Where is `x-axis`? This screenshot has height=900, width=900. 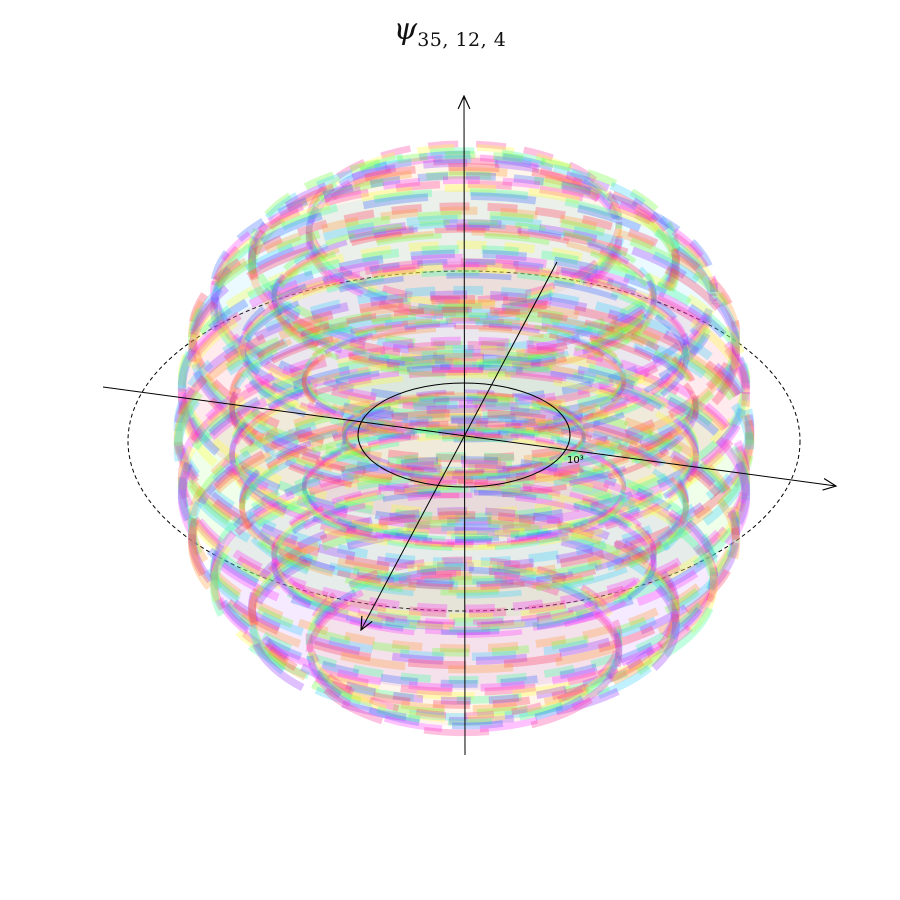 x-axis is located at coordinates (469, 436).